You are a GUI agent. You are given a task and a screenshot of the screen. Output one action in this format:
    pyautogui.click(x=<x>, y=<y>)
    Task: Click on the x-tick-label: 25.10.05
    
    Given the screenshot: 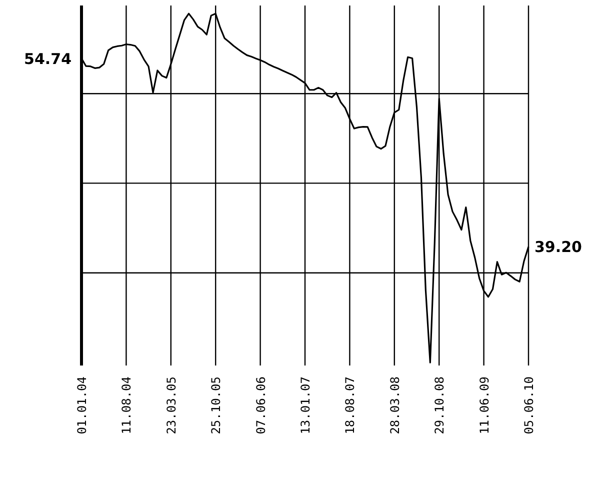 What is the action you would take?
    pyautogui.click(x=216, y=405)
    